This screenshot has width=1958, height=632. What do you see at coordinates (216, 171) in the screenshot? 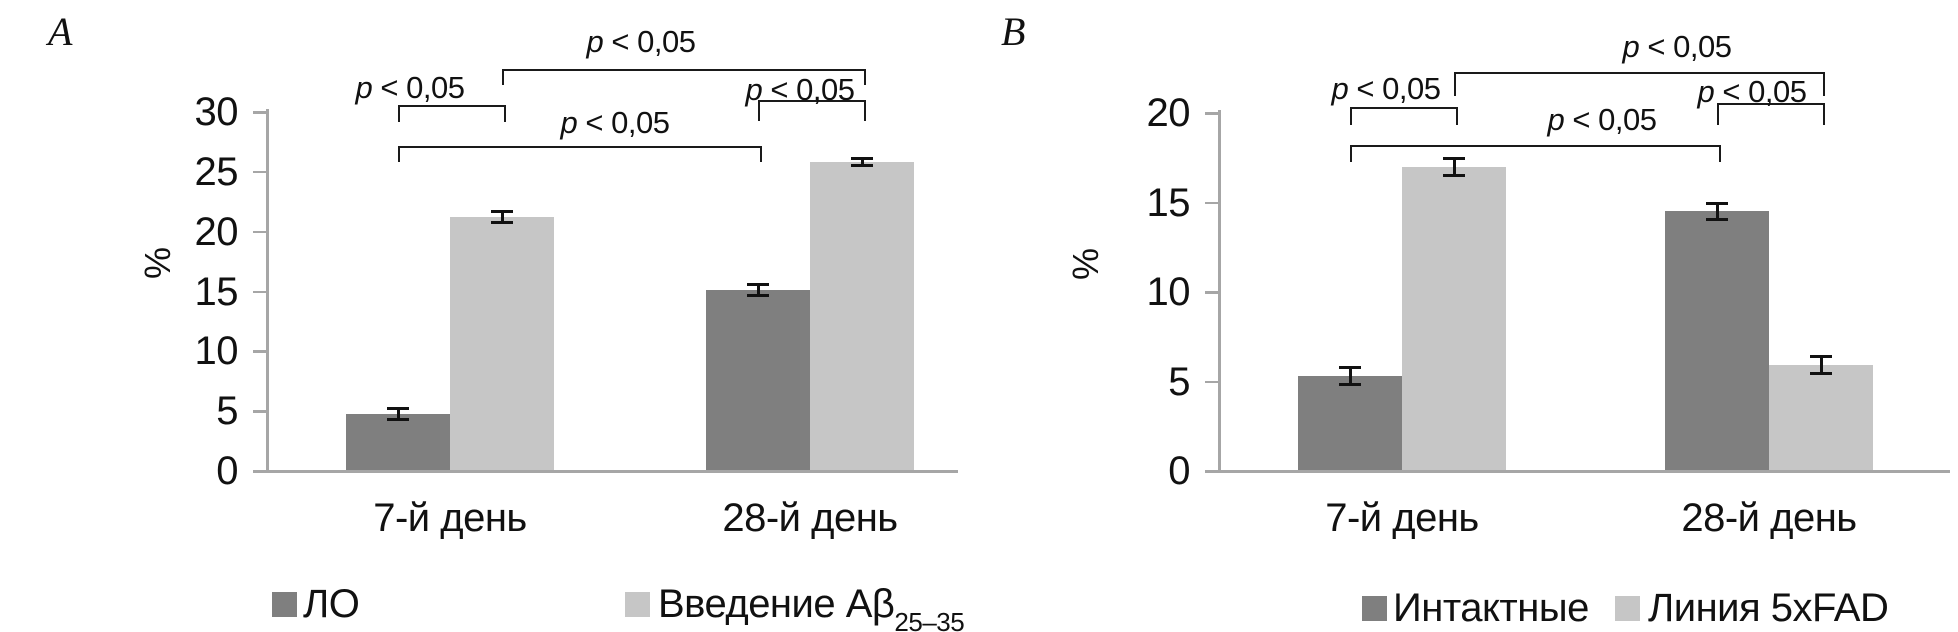
I see `y-tick-label: 25` at bounding box center [216, 171].